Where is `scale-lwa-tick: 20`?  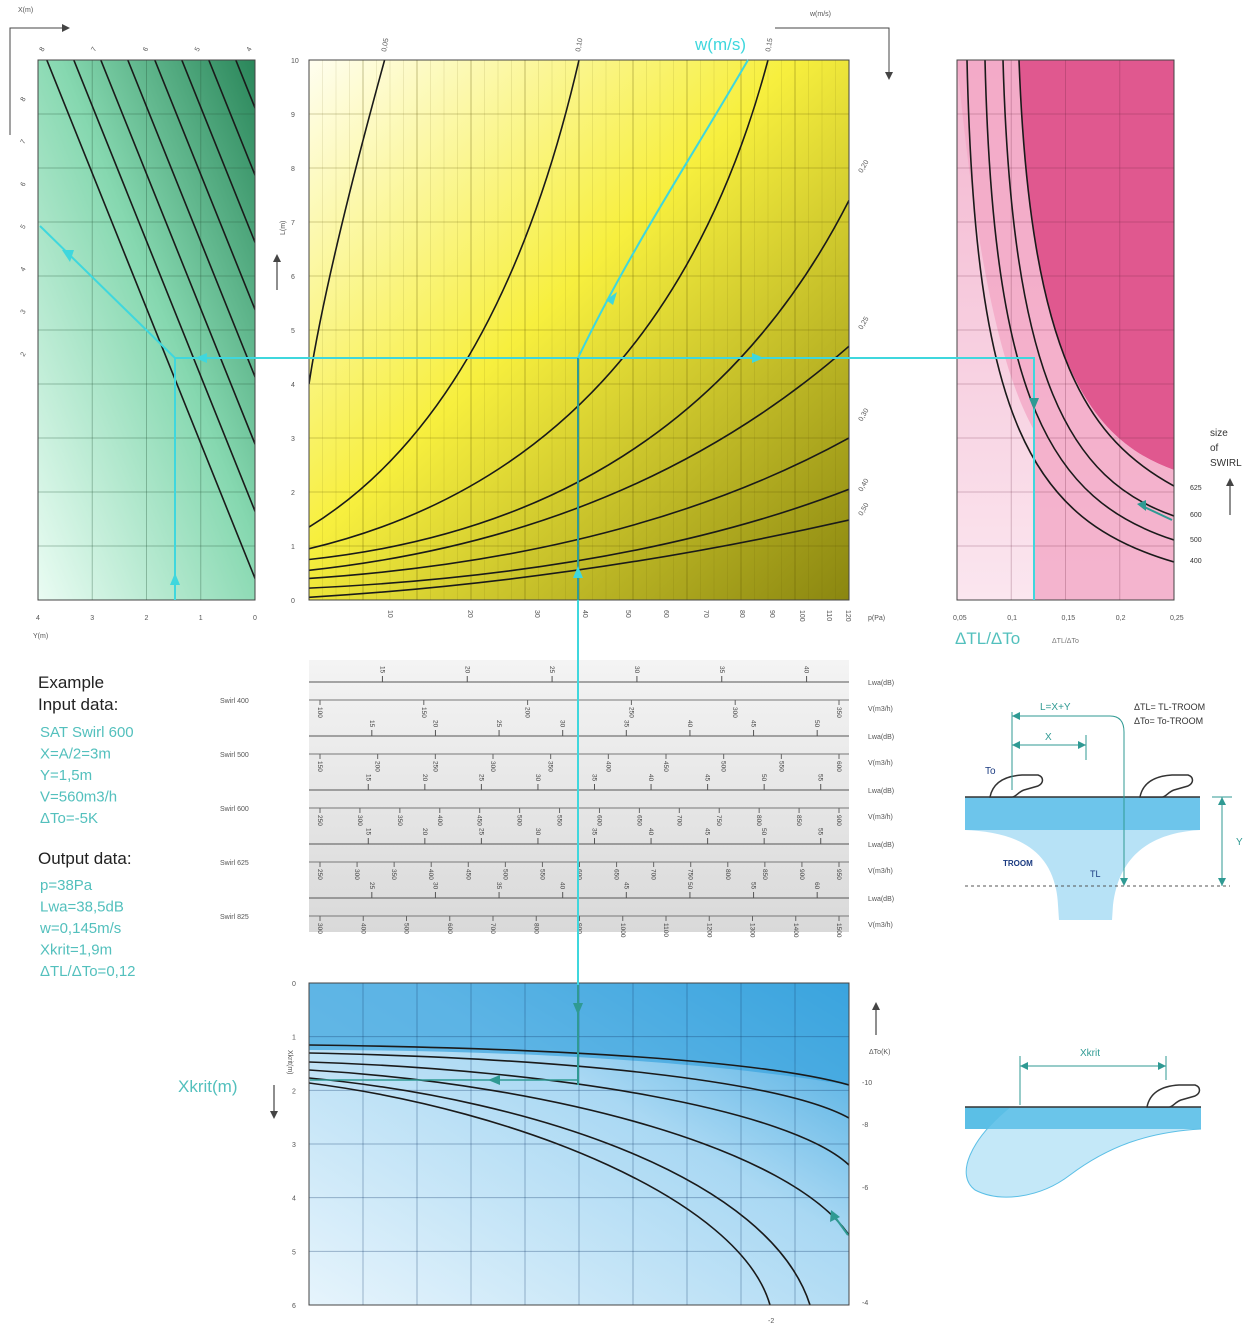 scale-lwa-tick: 20 is located at coordinates (434, 724).